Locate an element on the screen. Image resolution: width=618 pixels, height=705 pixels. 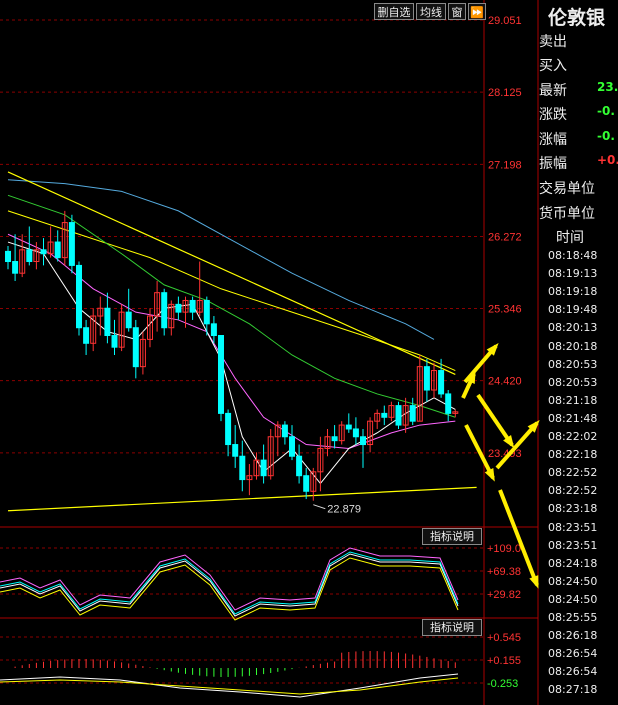
time-list-item: 08:21:48 is located at coordinates (573, 418).